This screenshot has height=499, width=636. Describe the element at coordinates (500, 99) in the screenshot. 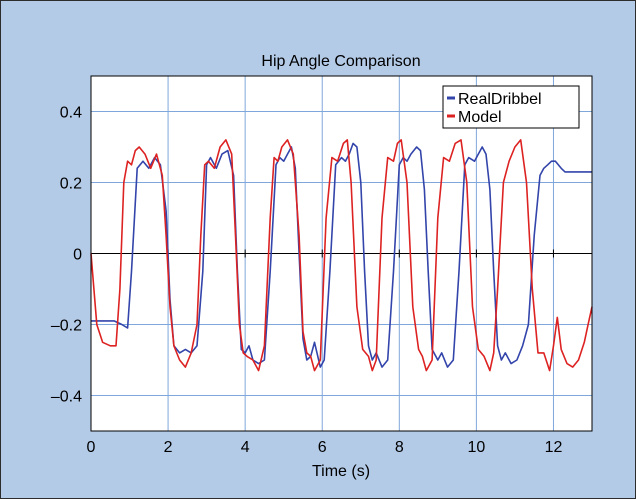

I see `legend-label-realdribbel: RealDribbel` at that location.